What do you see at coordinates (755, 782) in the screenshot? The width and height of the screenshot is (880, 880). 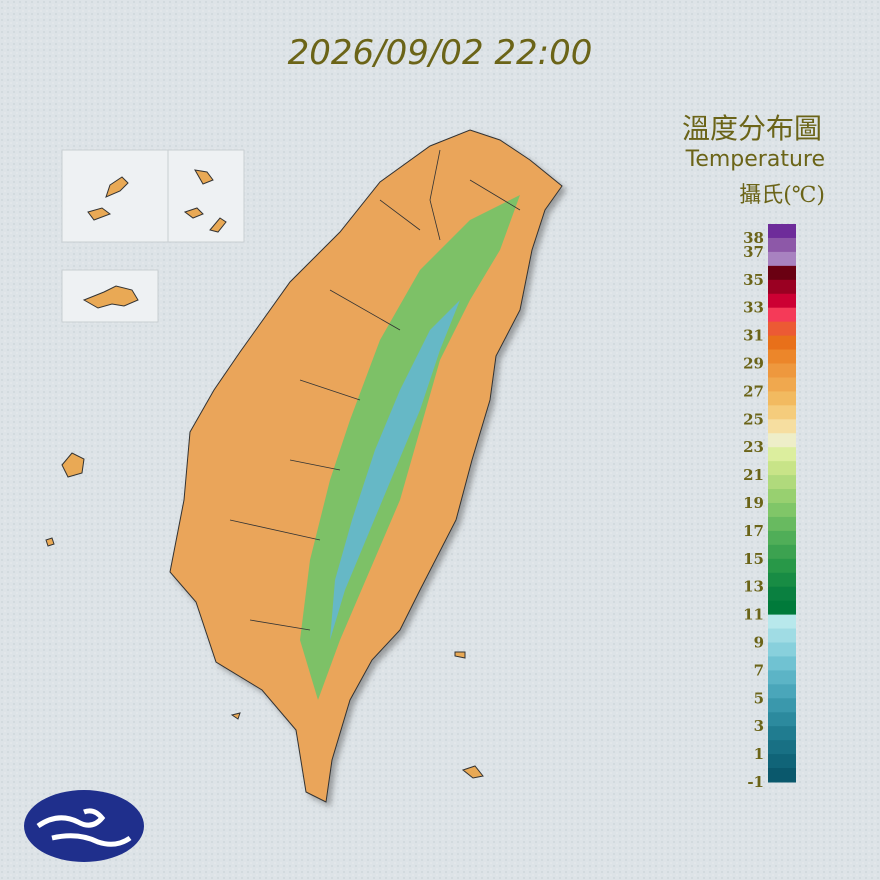 I see `legend-tick-label: -1` at bounding box center [755, 782].